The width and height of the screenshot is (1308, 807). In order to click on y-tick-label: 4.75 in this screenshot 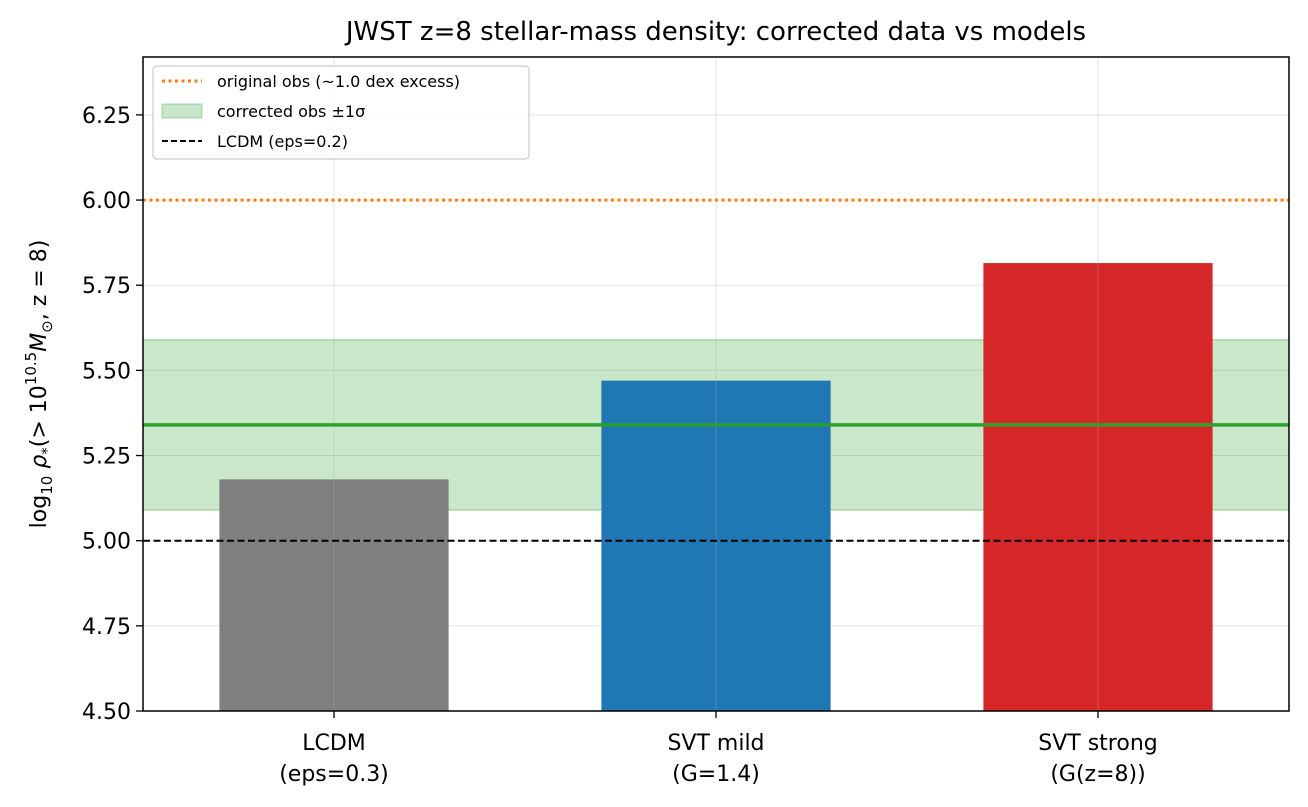, I will do `click(106, 627)`.